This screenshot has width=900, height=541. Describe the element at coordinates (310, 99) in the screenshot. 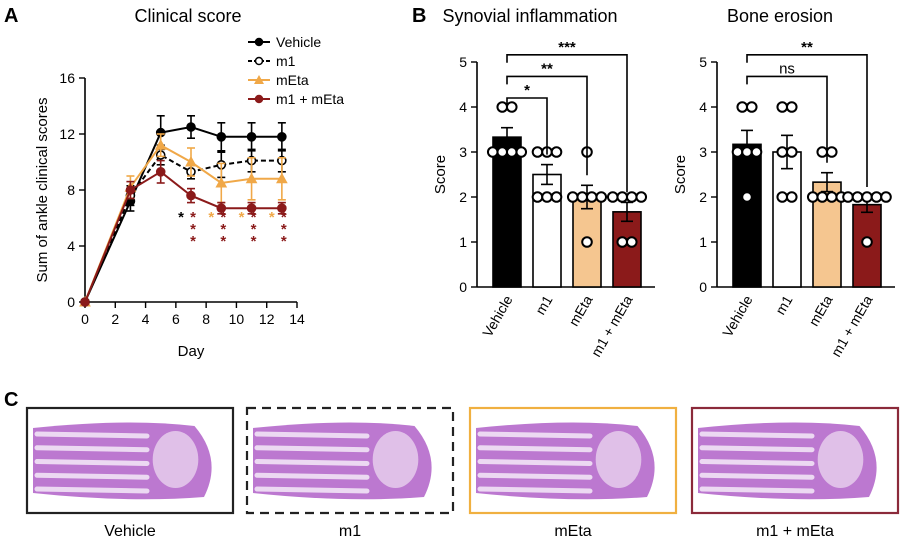

I see `legend-label: m1 + mEta` at that location.